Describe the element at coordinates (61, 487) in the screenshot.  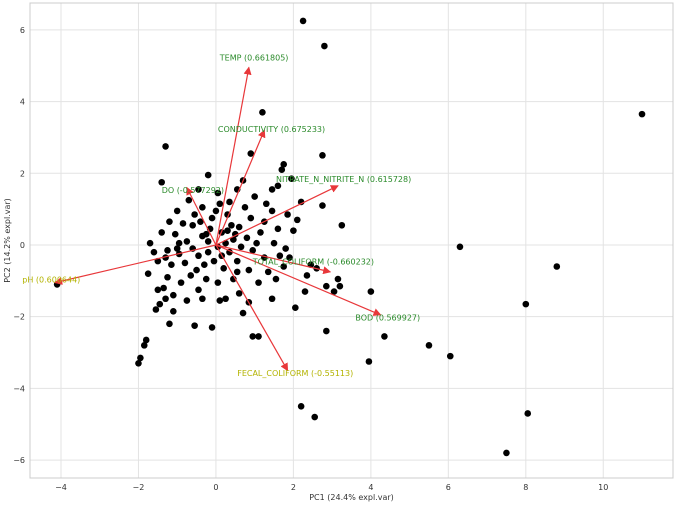
I see `x-tick-label: −4` at that location.